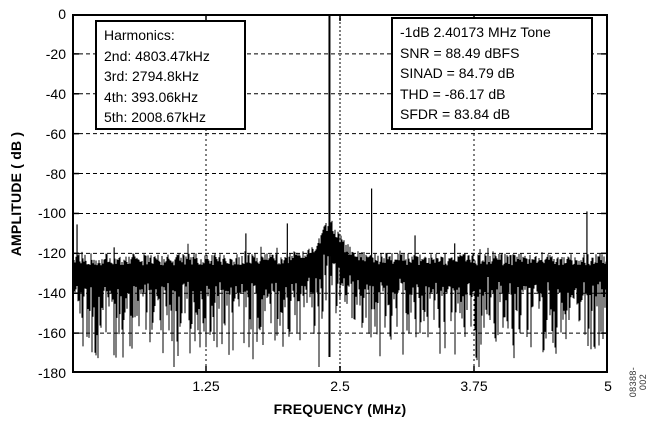 The height and width of the screenshot is (428, 655). What do you see at coordinates (155, 117) in the screenshot?
I see `harmonic-5th: 5th: 2008.67kHz` at bounding box center [155, 117].